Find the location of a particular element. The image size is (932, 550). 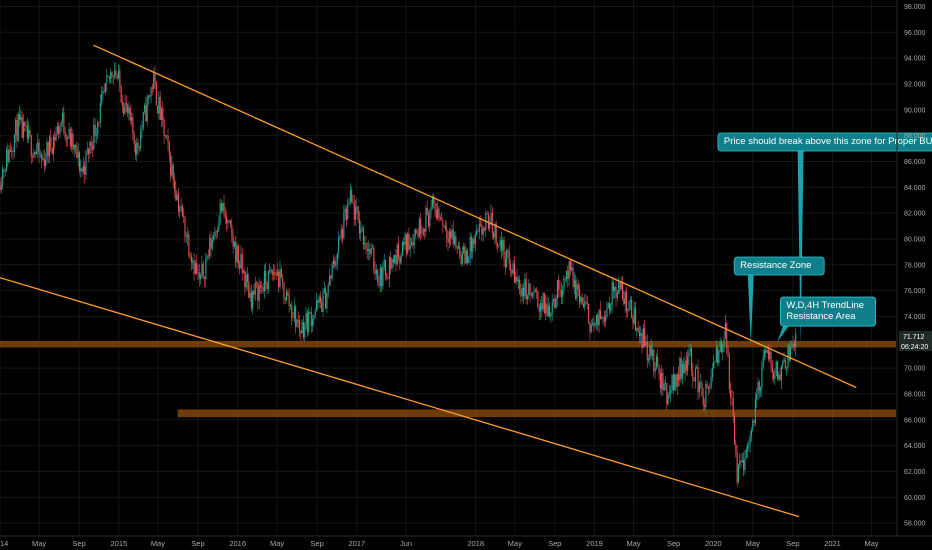

countdown-label: 06:24:20 is located at coordinates (914, 347).